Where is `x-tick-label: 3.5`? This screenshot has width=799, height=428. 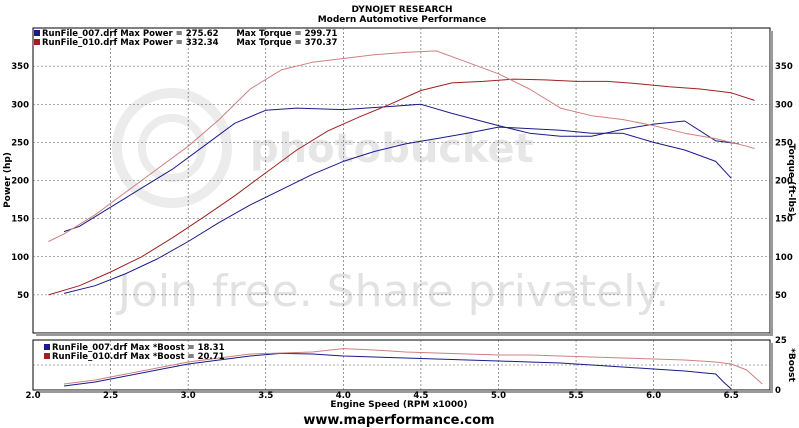
x-tick-label: 3.5 is located at coordinates (265, 396).